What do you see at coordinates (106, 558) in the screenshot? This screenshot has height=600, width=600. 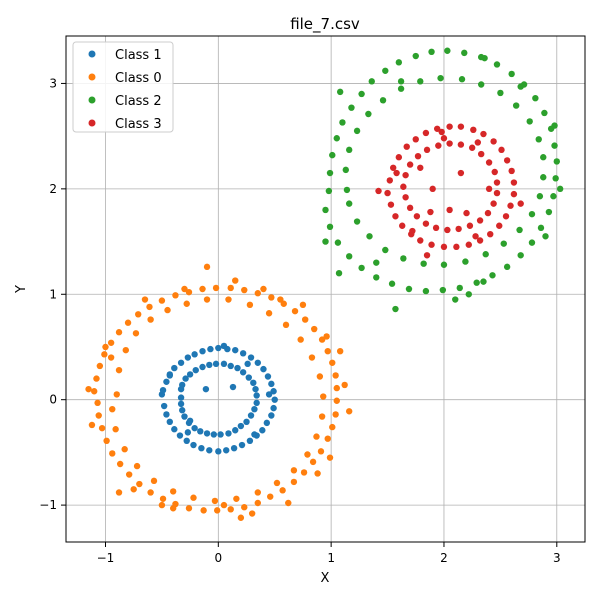 I see `x-tick-label: −1` at bounding box center [106, 558].